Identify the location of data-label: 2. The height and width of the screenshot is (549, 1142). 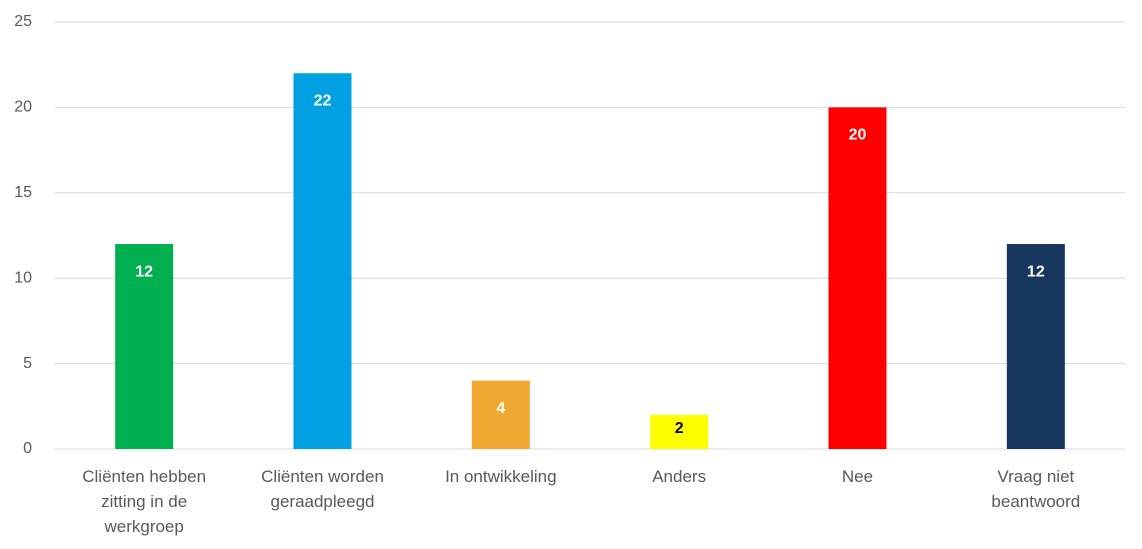
(679, 428).